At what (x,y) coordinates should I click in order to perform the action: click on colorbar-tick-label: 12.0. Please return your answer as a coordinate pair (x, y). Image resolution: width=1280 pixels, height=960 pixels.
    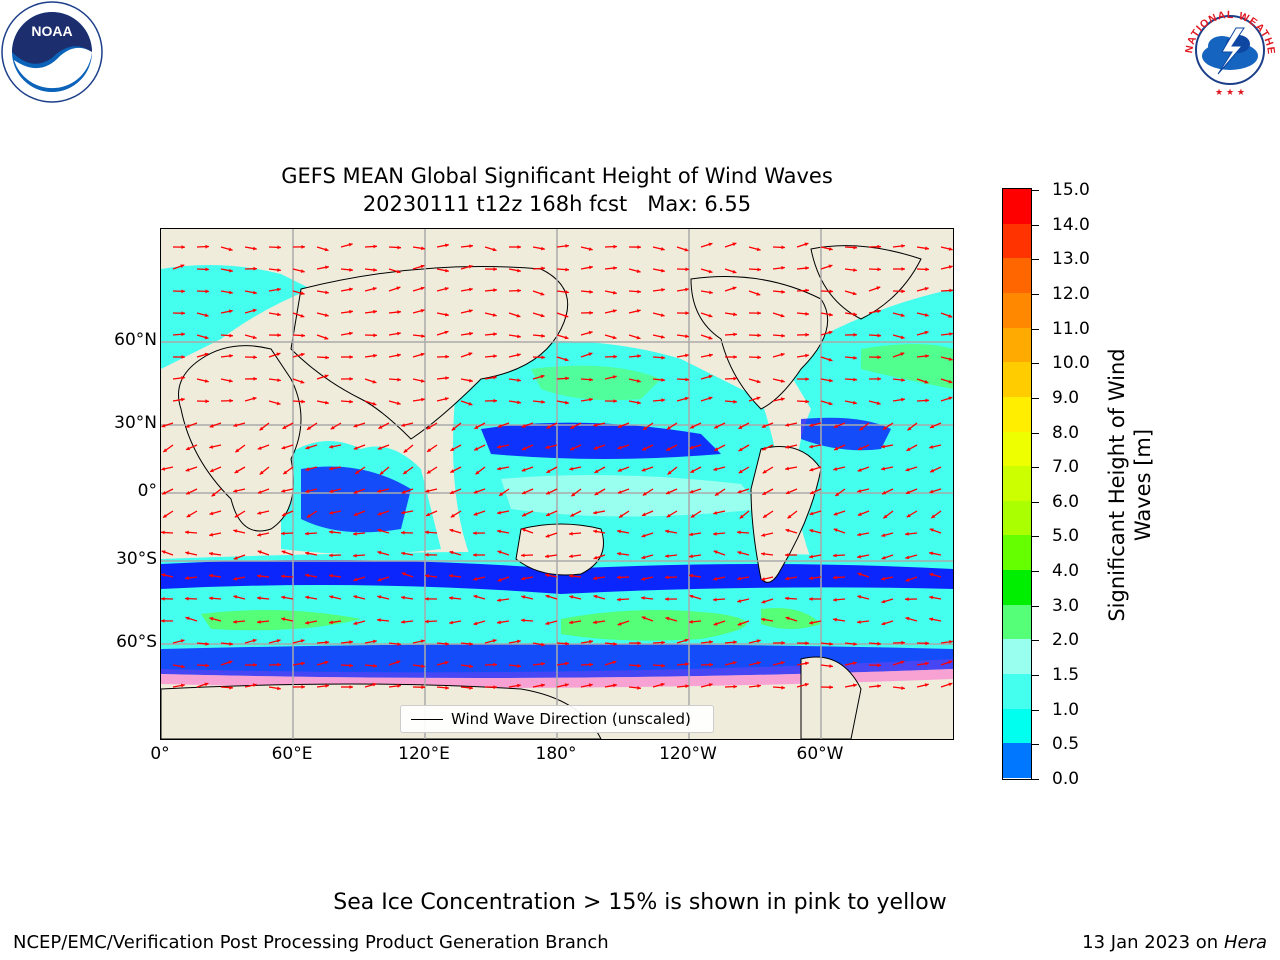
    Looking at the image, I should click on (1071, 293).